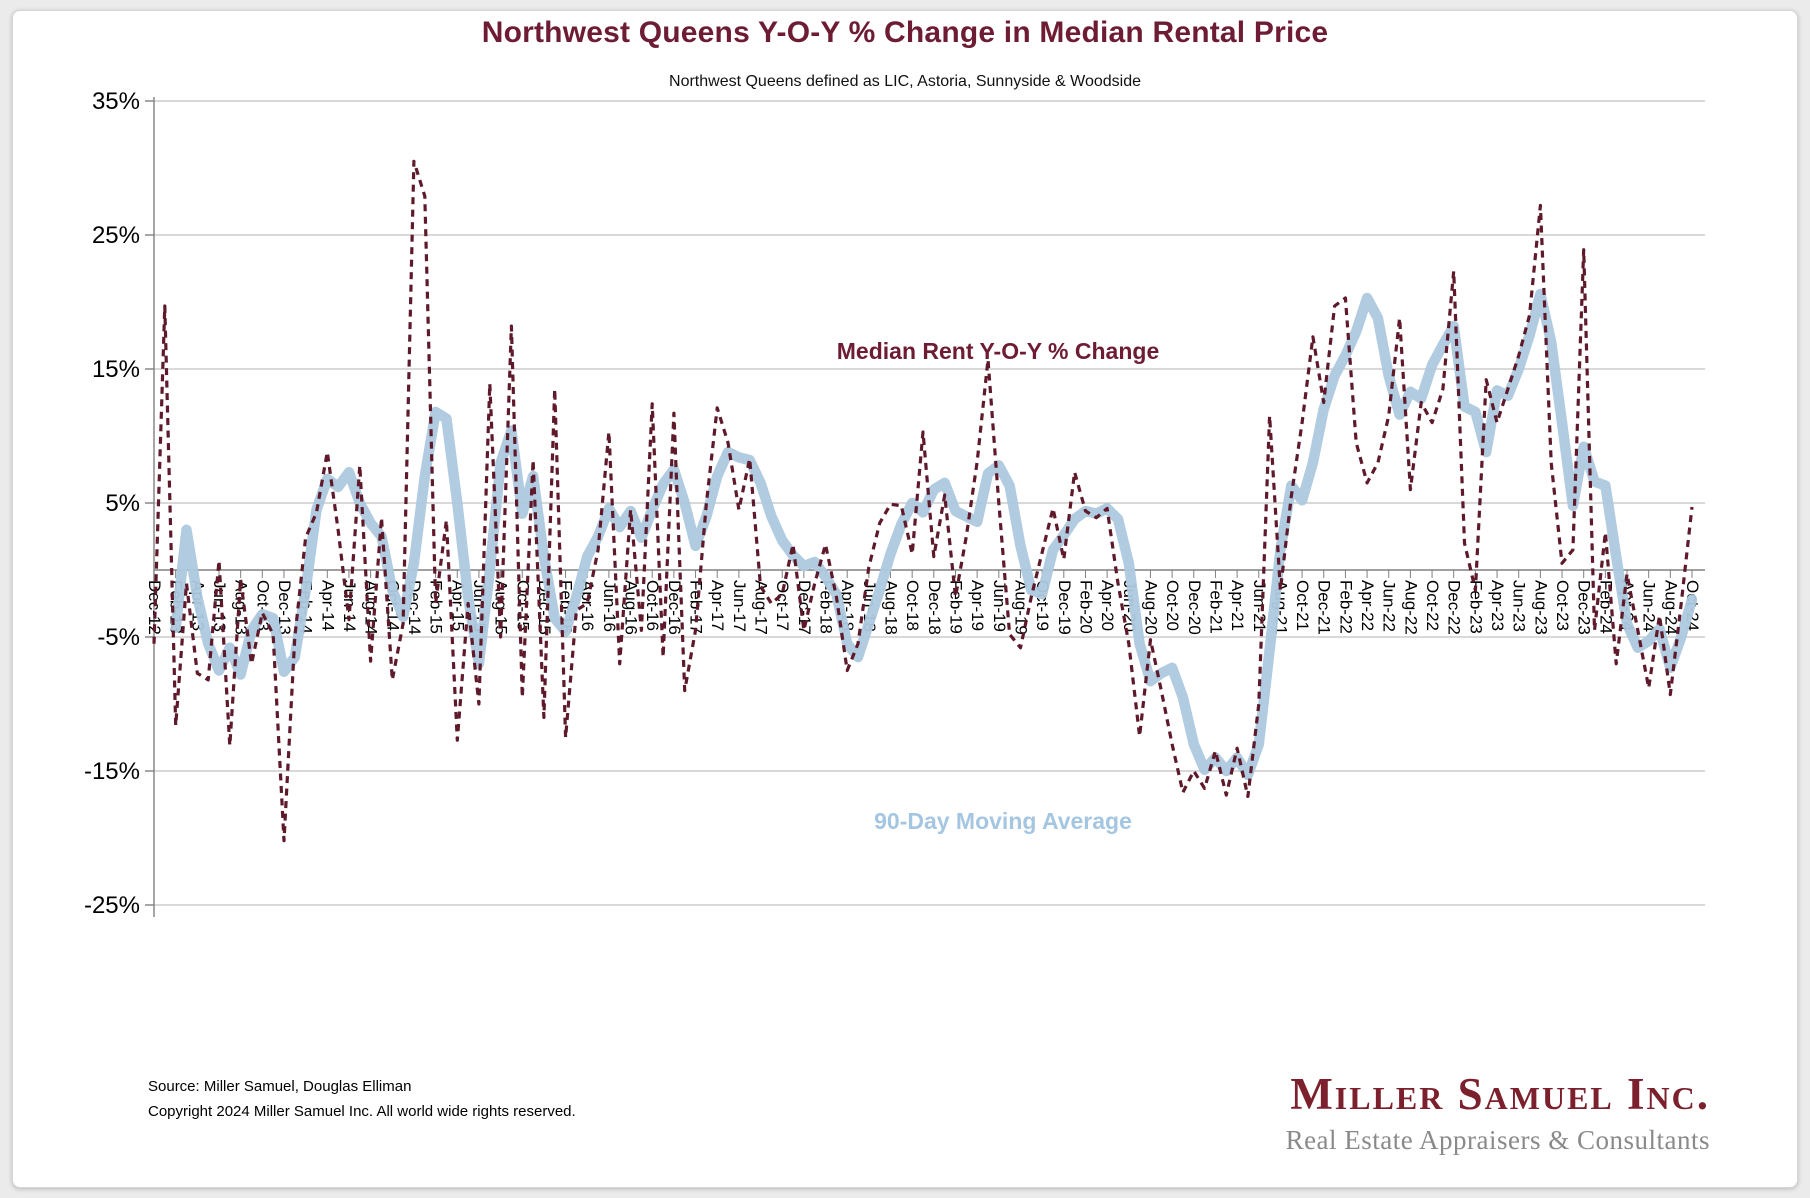 The image size is (1810, 1198). What do you see at coordinates (371, 607) in the screenshot?
I see `x-tick-label: Aug-14` at bounding box center [371, 607].